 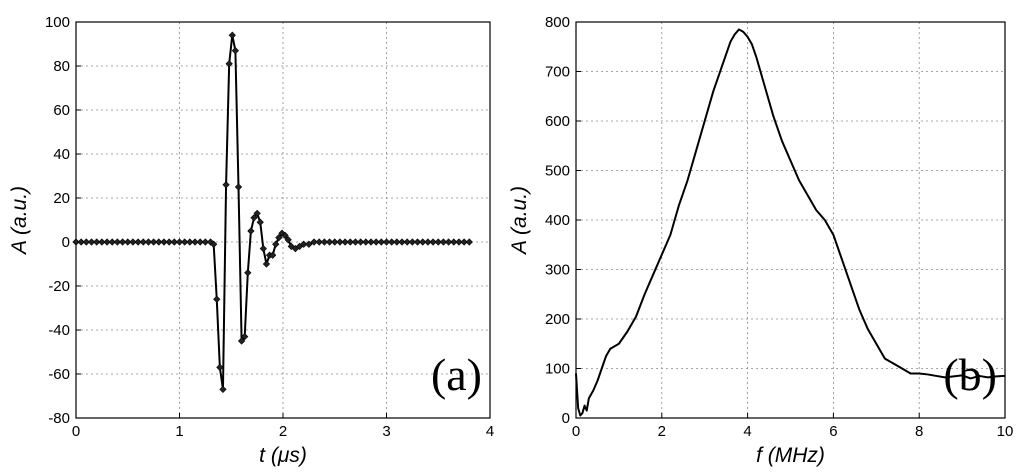 What do you see at coordinates (59, 286) in the screenshot?
I see `y-tick-label: -20` at bounding box center [59, 286].